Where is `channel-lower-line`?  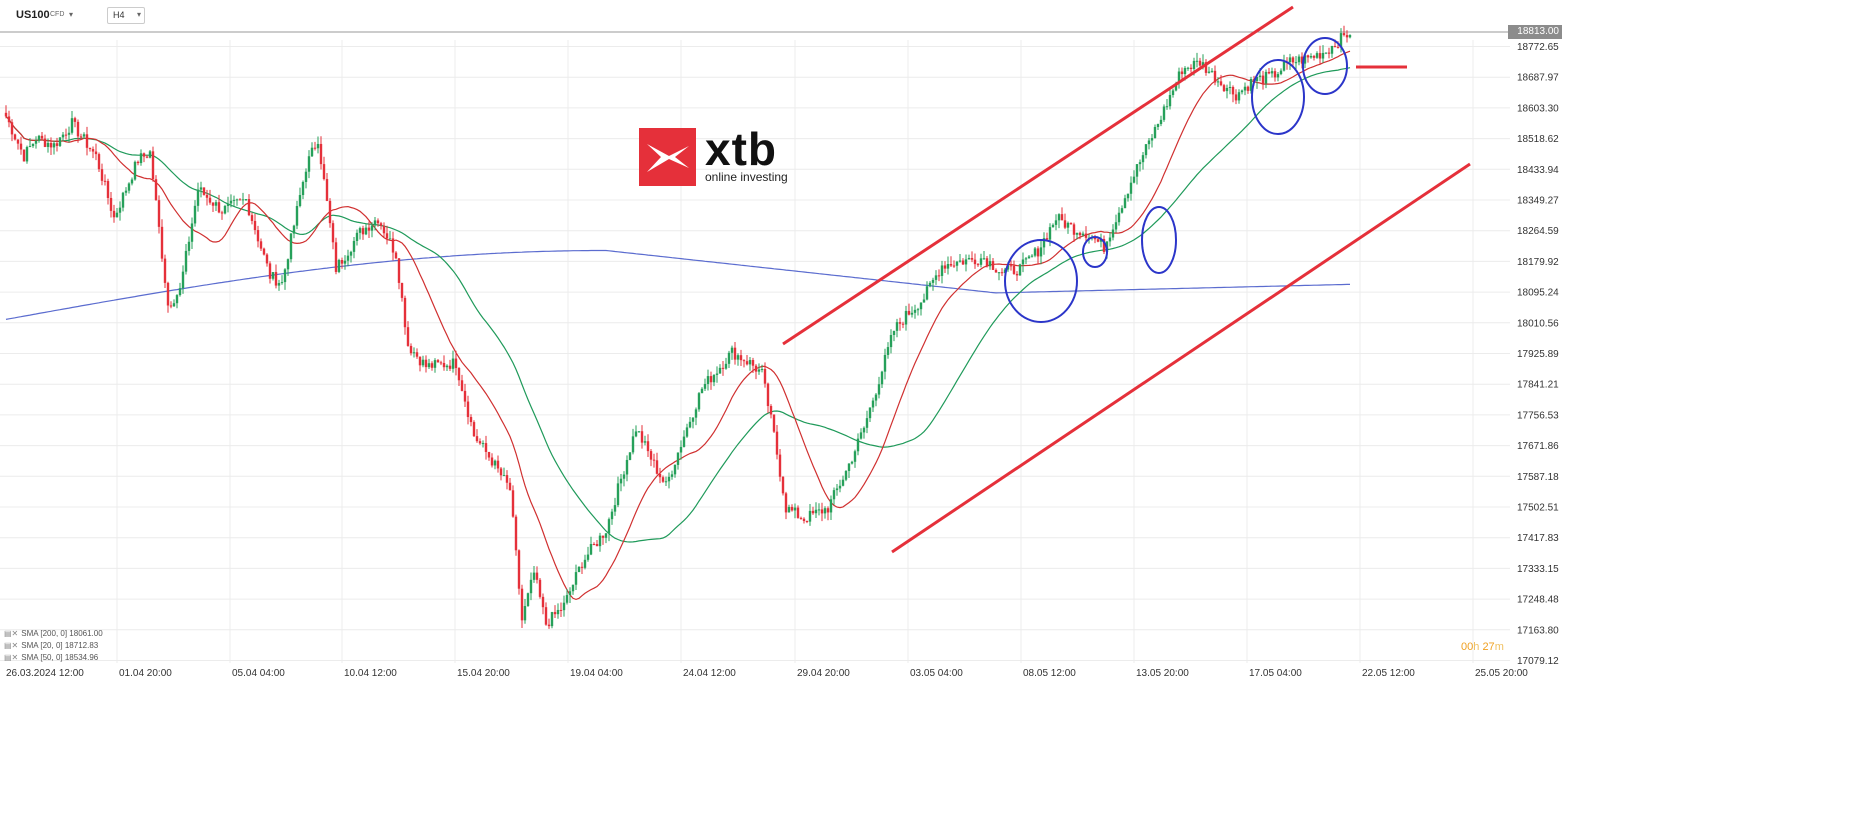
channel-lower-line is located at coordinates (1181, 358).